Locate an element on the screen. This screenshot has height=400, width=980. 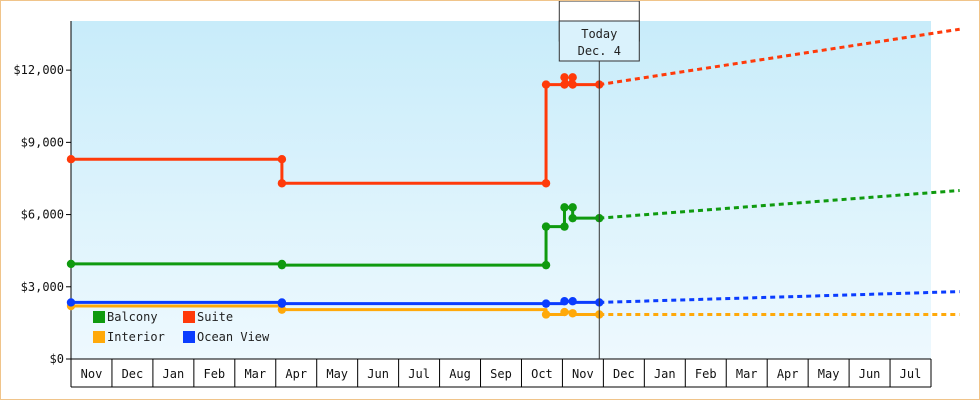
legend-item: Suite is located at coordinates (208, 317).